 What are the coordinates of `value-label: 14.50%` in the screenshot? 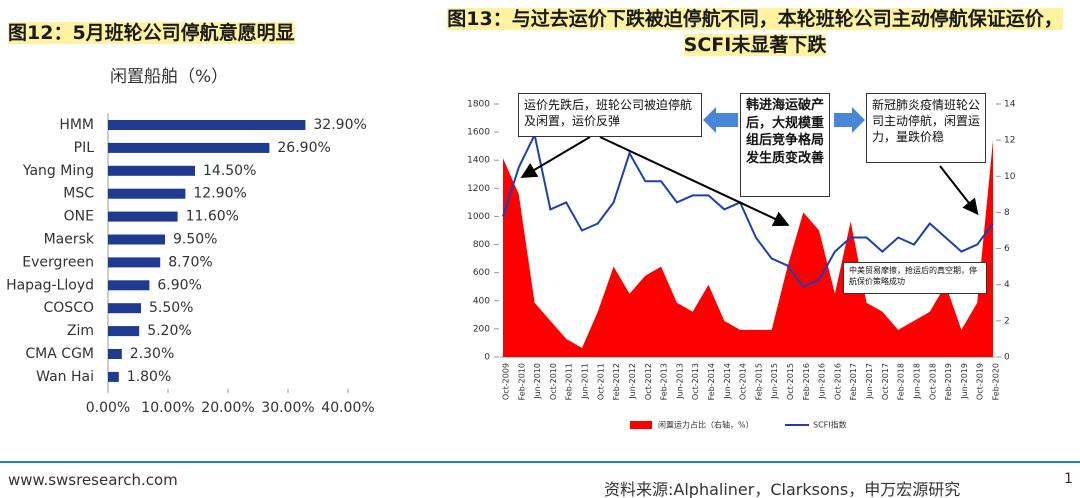 It's located at (229, 171).